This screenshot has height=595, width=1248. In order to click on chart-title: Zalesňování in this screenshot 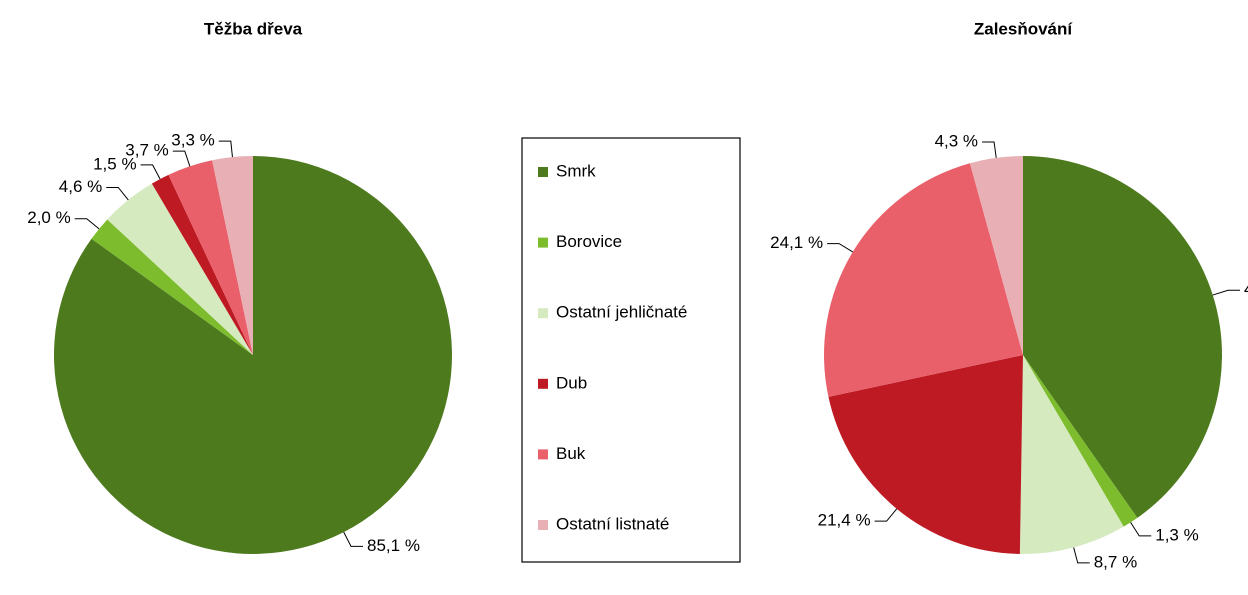, I will do `click(1024, 28)`.